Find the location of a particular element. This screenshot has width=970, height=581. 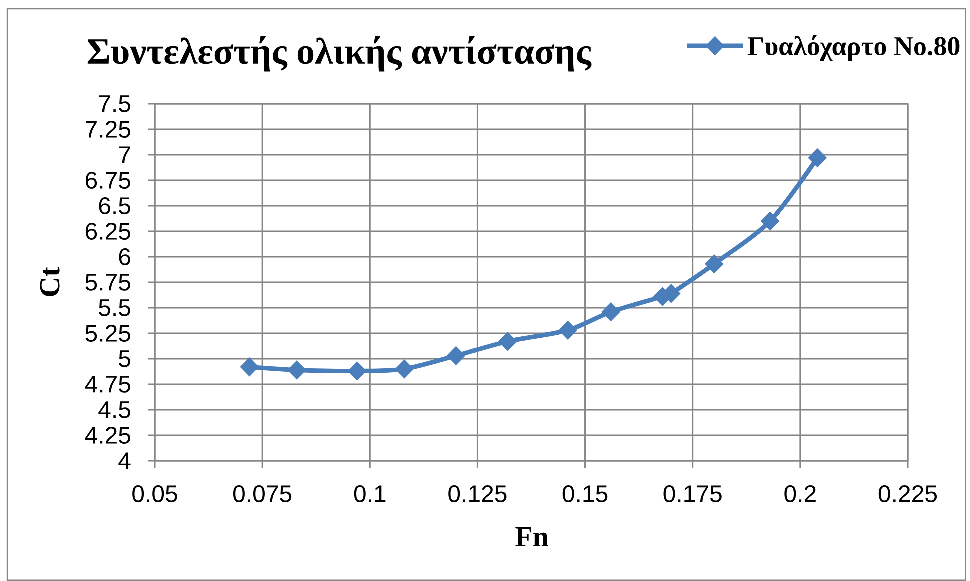

y-tick-label: 6.75 is located at coordinates (108, 180).